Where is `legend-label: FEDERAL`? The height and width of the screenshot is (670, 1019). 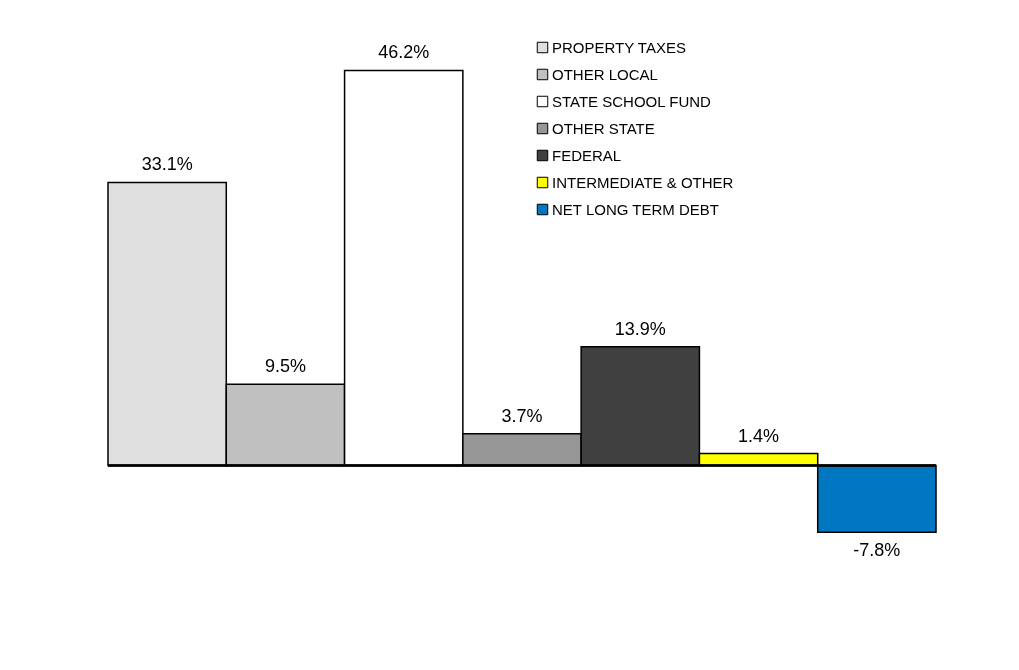
legend-label: FEDERAL is located at coordinates (587, 155).